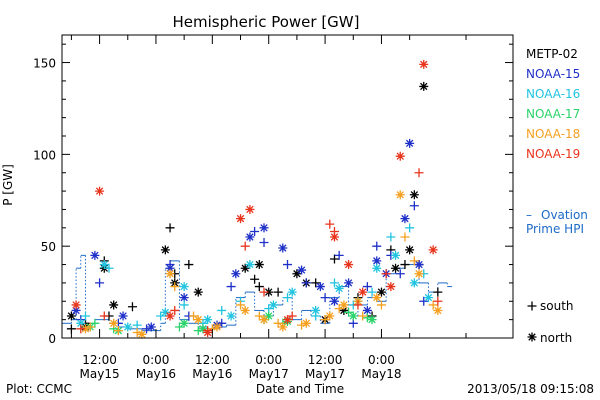 The width and height of the screenshot is (600, 400). What do you see at coordinates (52, 339) in the screenshot?
I see `y-tick-label: 0` at bounding box center [52, 339].